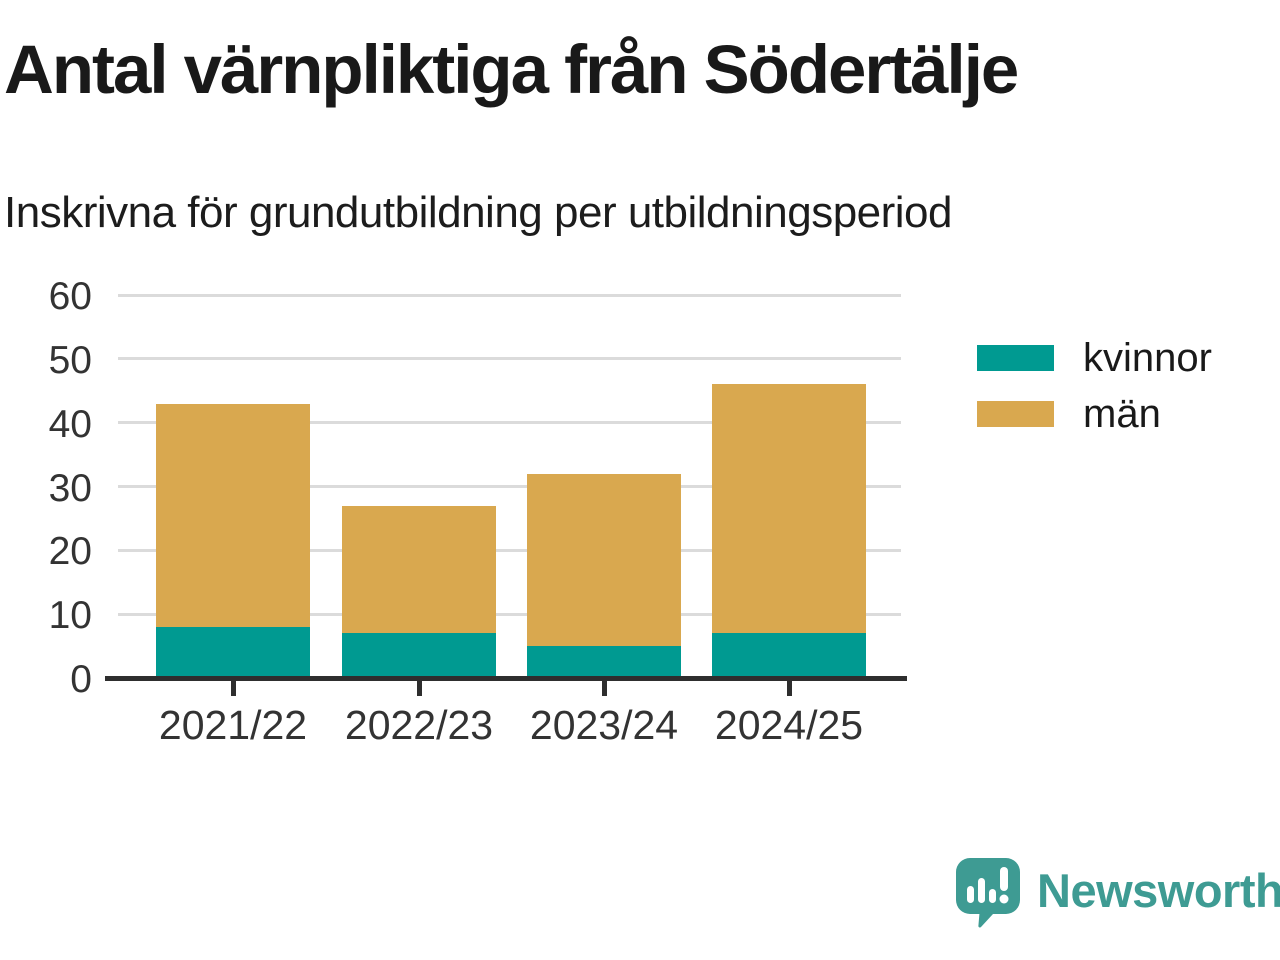  Describe the element at coordinates (1122, 413) in the screenshot. I see `legend-label: män` at that location.